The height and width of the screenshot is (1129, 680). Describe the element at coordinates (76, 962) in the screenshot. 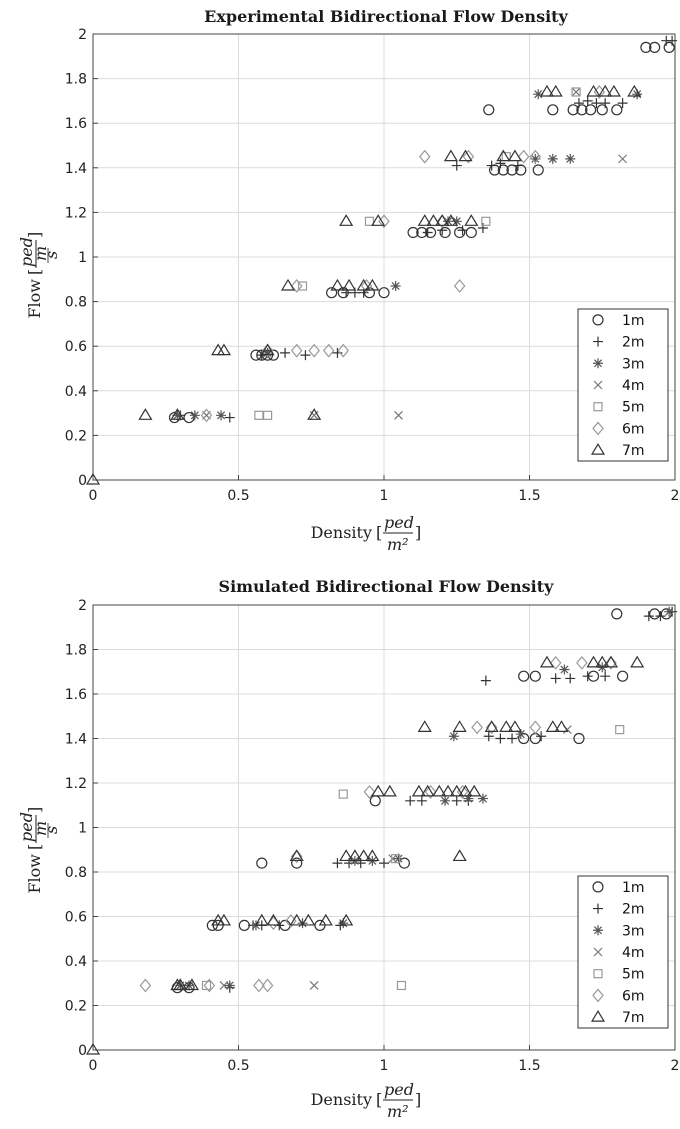

I see `y-tick-label: 0.4` at that location.